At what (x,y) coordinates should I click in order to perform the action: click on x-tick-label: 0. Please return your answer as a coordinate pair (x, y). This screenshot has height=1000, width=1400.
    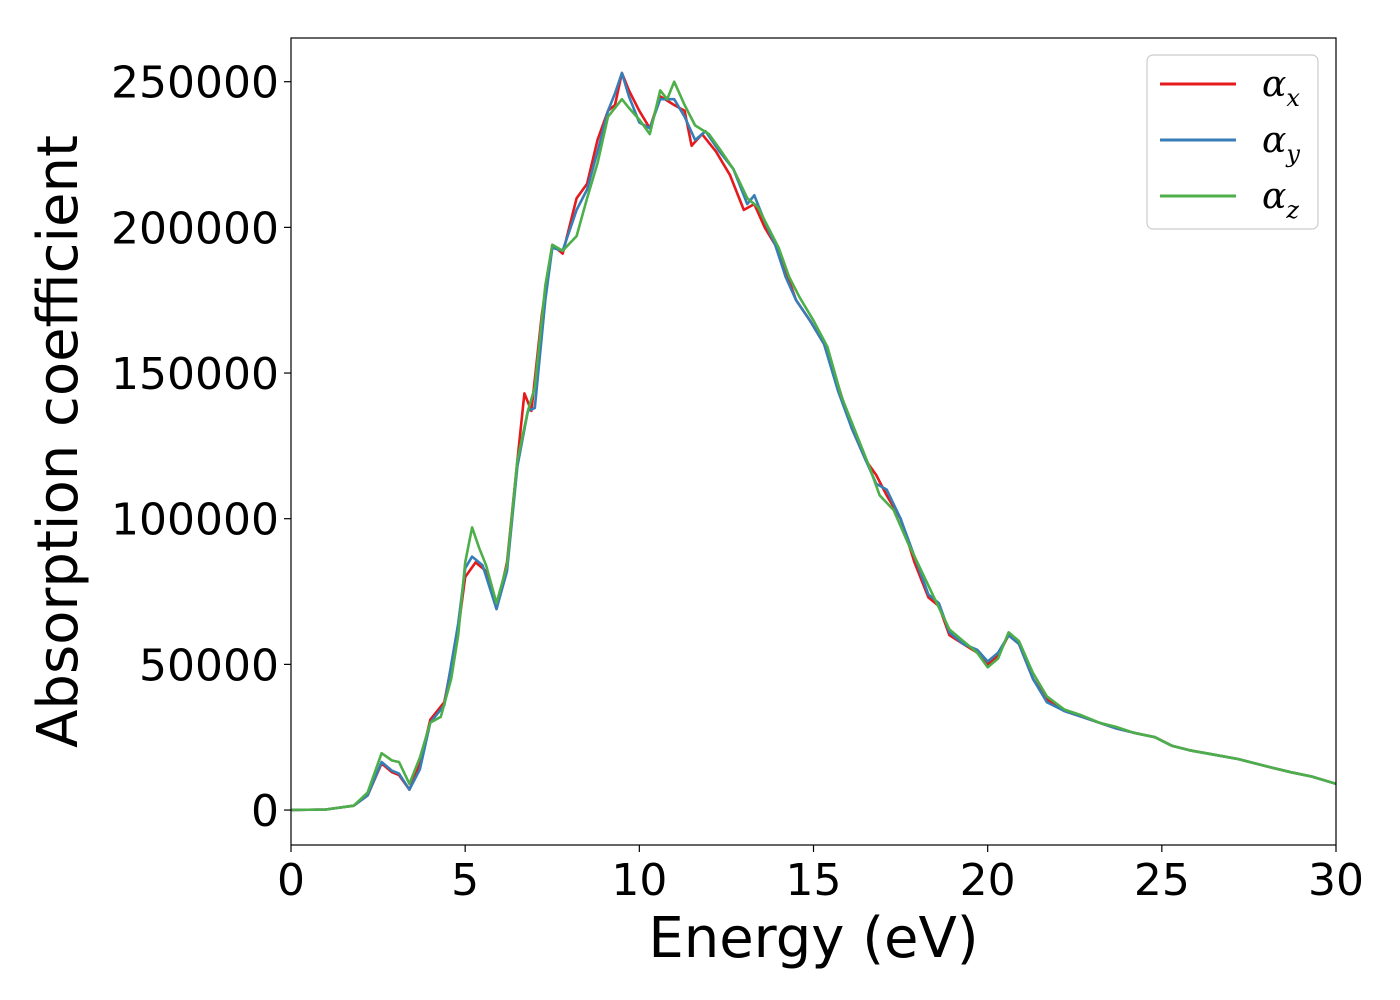
    Looking at the image, I should click on (291, 880).